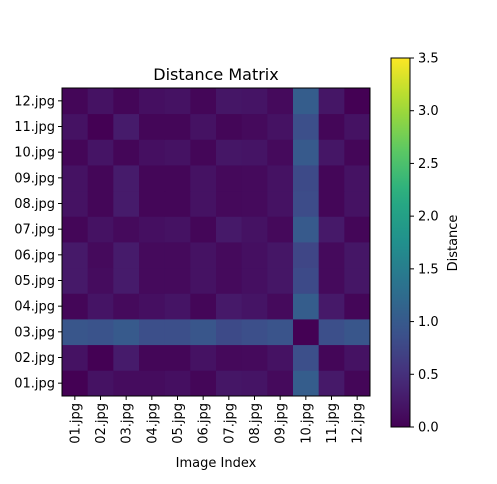  Describe the element at coordinates (34, 204) in the screenshot. I see `y-tick-label: 08.jpg` at that location.